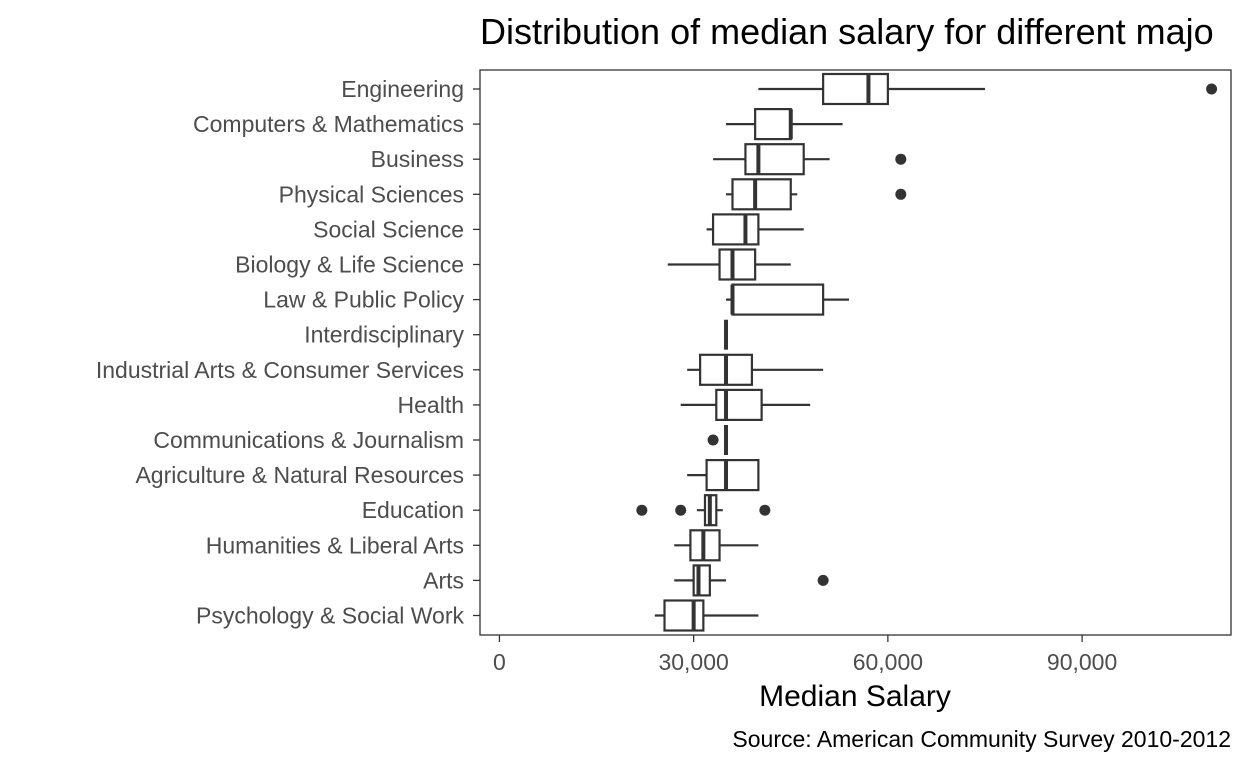 This screenshot has width=1248, height=773. What do you see at coordinates (308, 440) in the screenshot?
I see `y-tick-label: Communications & Journalism` at bounding box center [308, 440].